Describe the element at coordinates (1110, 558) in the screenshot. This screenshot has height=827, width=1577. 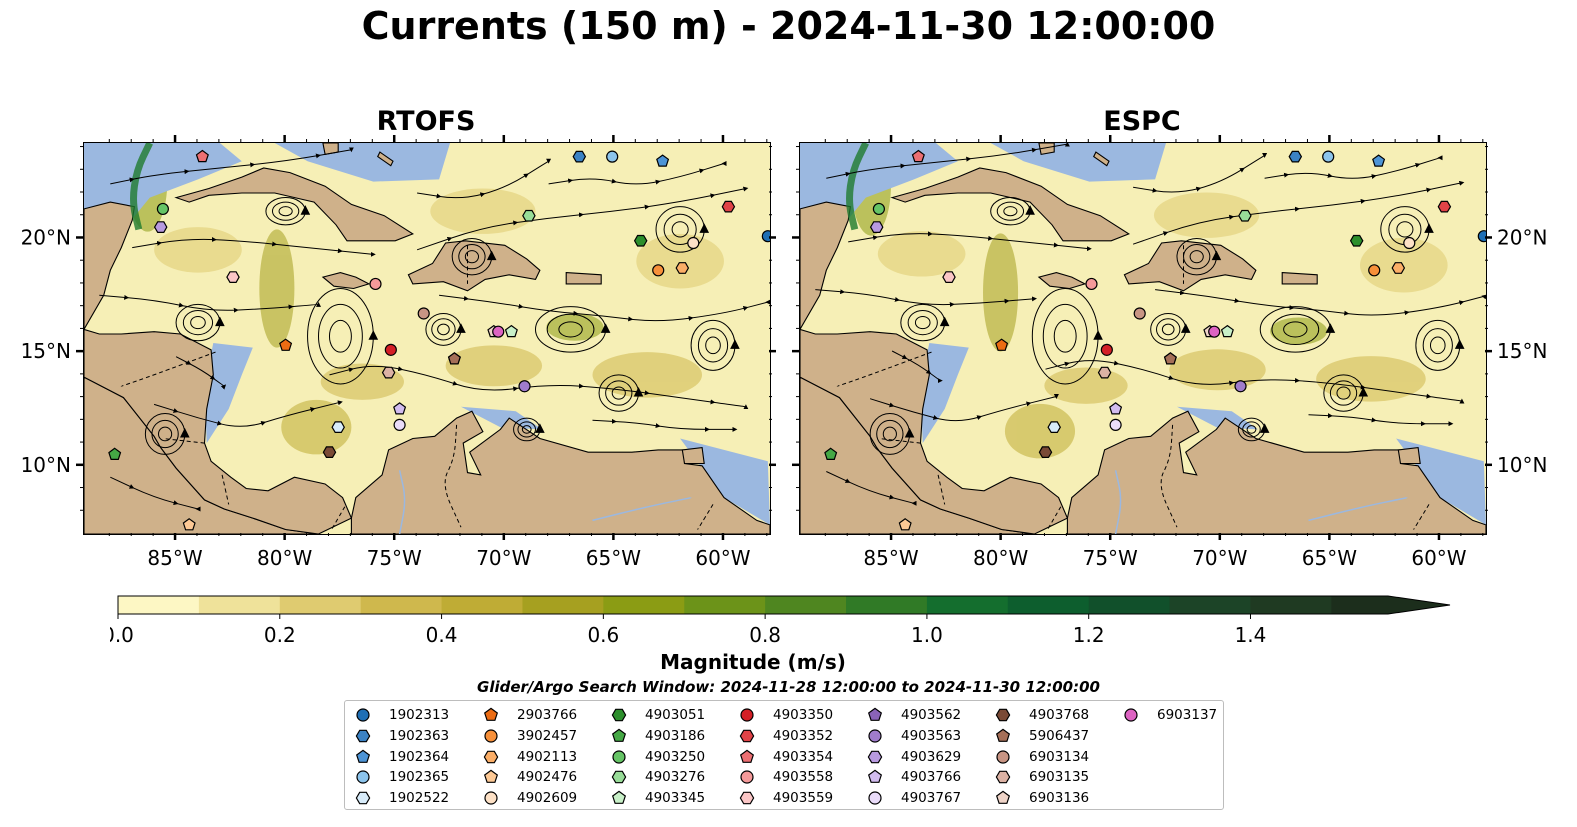
I see `lon-tick-label: 75°W` at that location.